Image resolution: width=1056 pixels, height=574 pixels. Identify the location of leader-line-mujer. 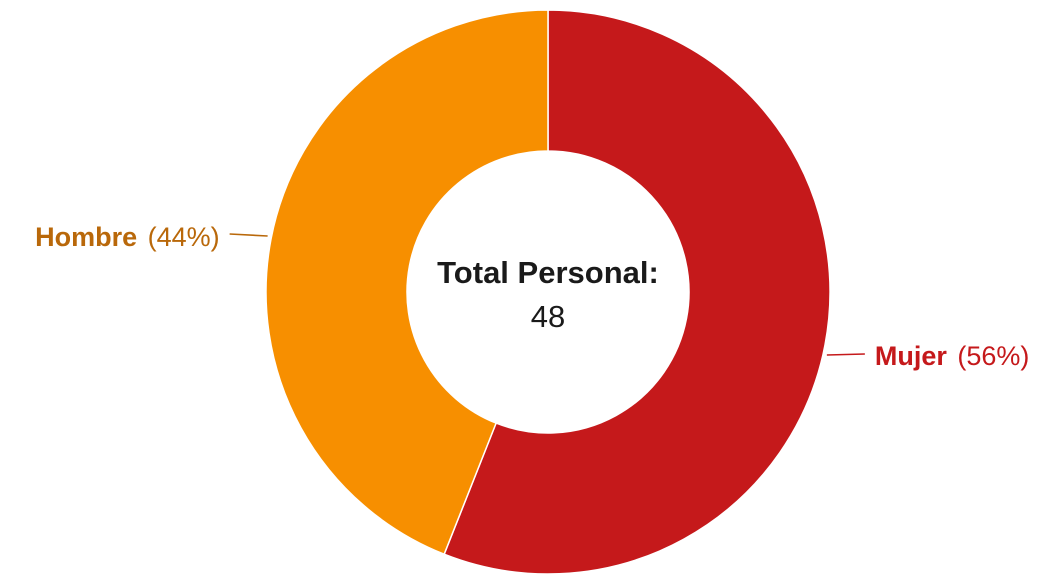
(845, 354).